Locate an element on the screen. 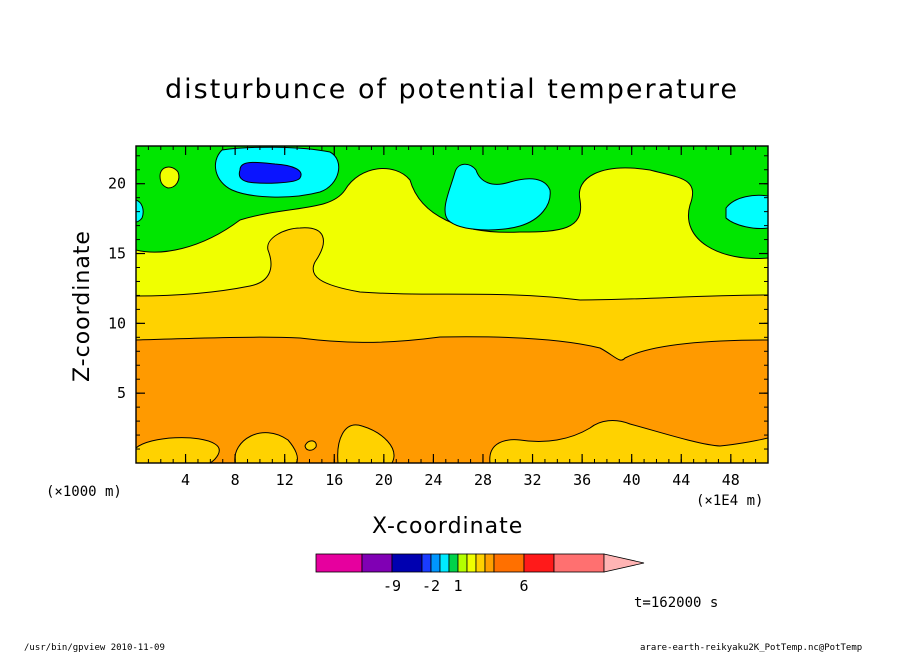 This screenshot has width=904, height=654. footer-left: /usr/bin/gpview 2010-11-09 is located at coordinates (94, 648).